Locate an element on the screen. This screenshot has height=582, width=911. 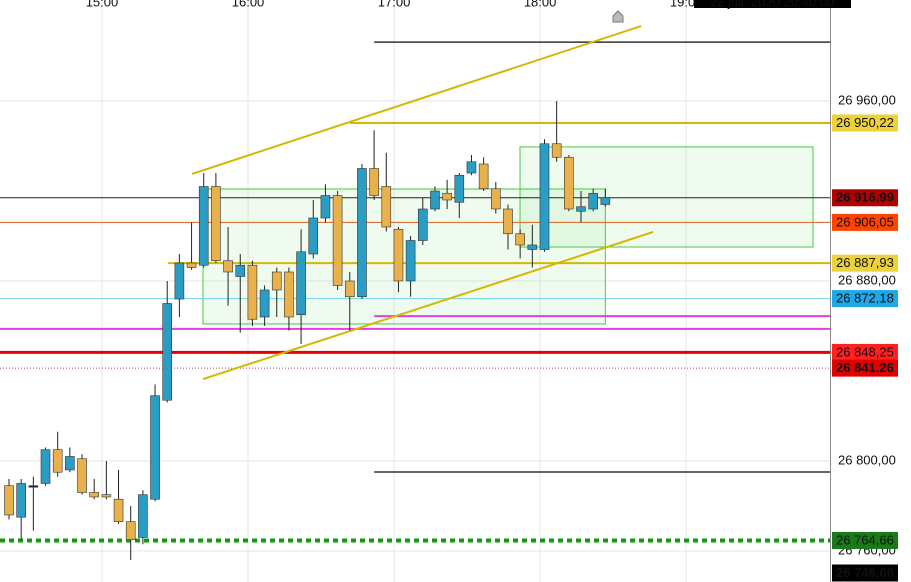
x-tick-label: 19:00 is located at coordinates (686, 4).